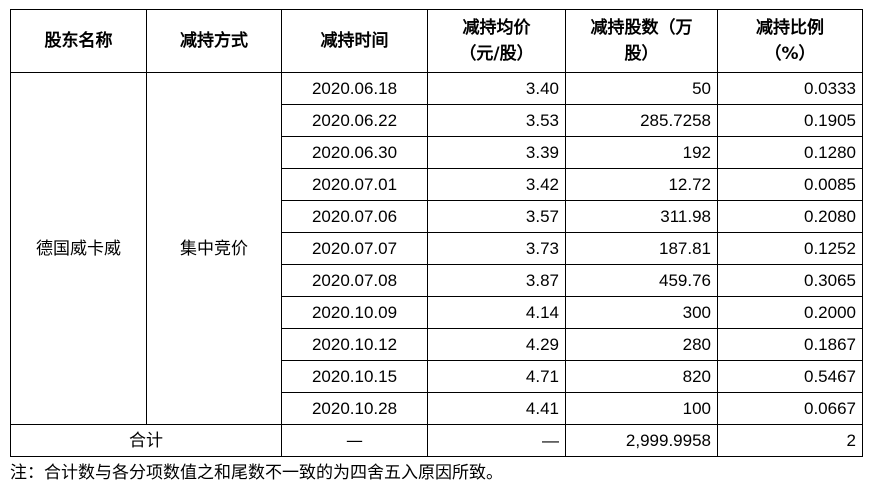 The image size is (875, 500). Describe the element at coordinates (790, 248) in the screenshot. I see `ratio-cell: 0.1252` at that location.